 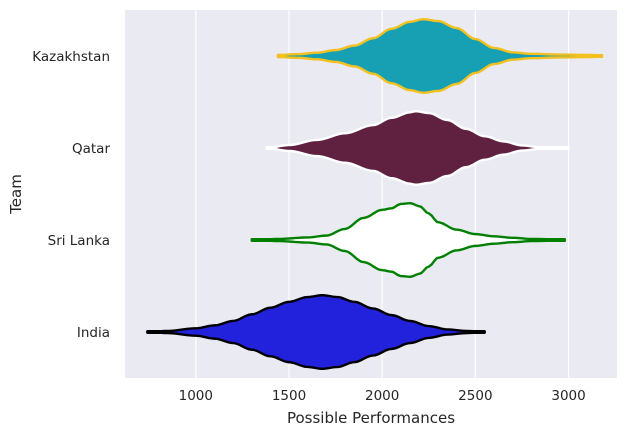 I want to click on y-tick-label: Sri Lanka, so click(x=79, y=241).